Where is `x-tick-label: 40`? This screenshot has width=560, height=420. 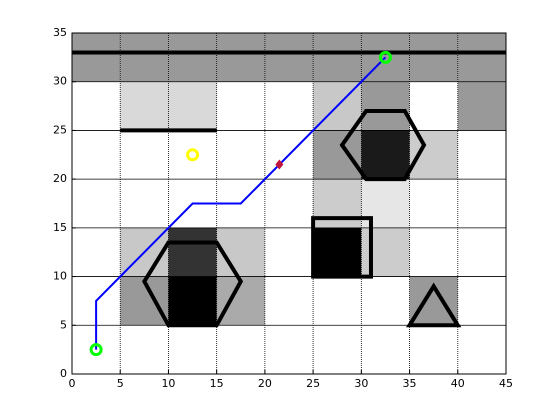
x-tick-label: 40 is located at coordinates (458, 383).